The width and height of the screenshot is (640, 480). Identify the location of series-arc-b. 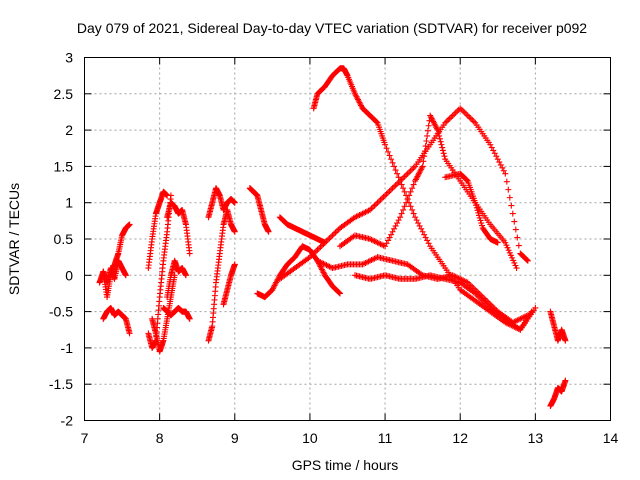
(116, 320).